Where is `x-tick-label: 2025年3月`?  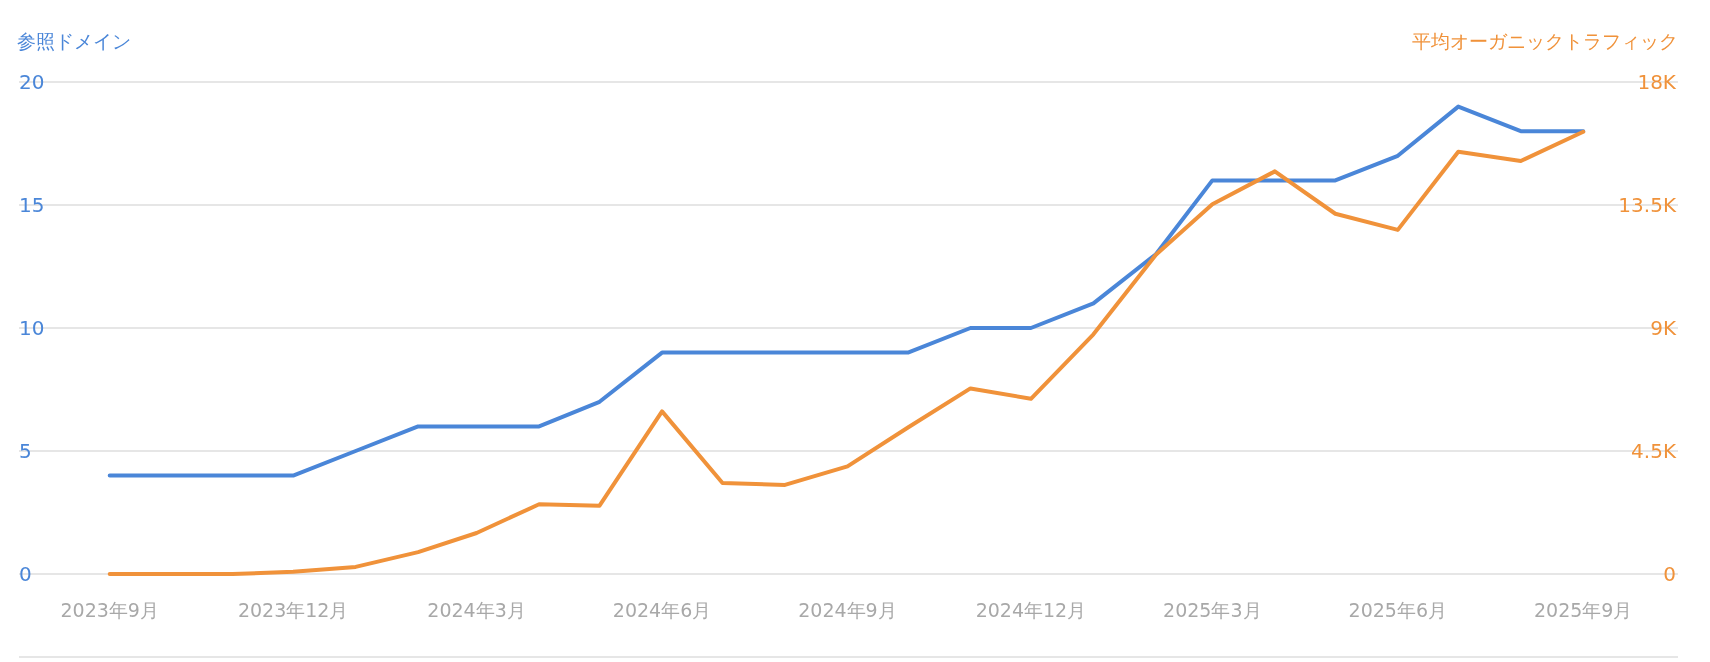 x-tick-label: 2025年3月 is located at coordinates (1212, 610).